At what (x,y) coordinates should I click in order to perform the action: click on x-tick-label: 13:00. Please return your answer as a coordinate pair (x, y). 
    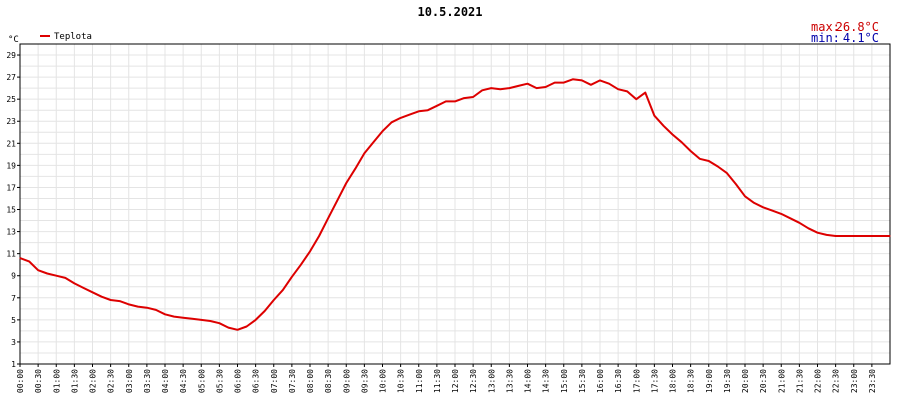
    Looking at the image, I should click on (491, 381).